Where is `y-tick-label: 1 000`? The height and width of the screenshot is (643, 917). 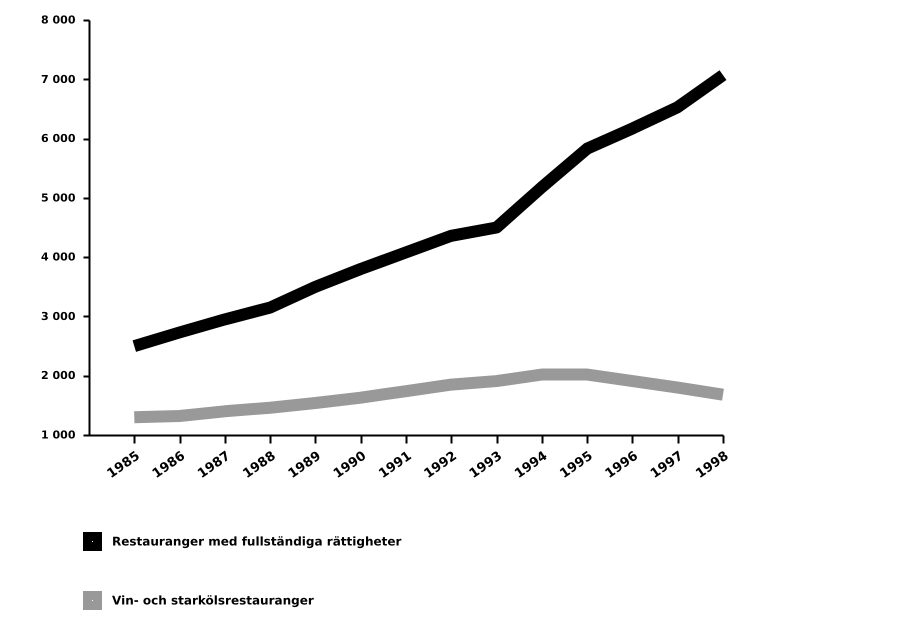 y-tick-label: 1 000 is located at coordinates (58, 435).